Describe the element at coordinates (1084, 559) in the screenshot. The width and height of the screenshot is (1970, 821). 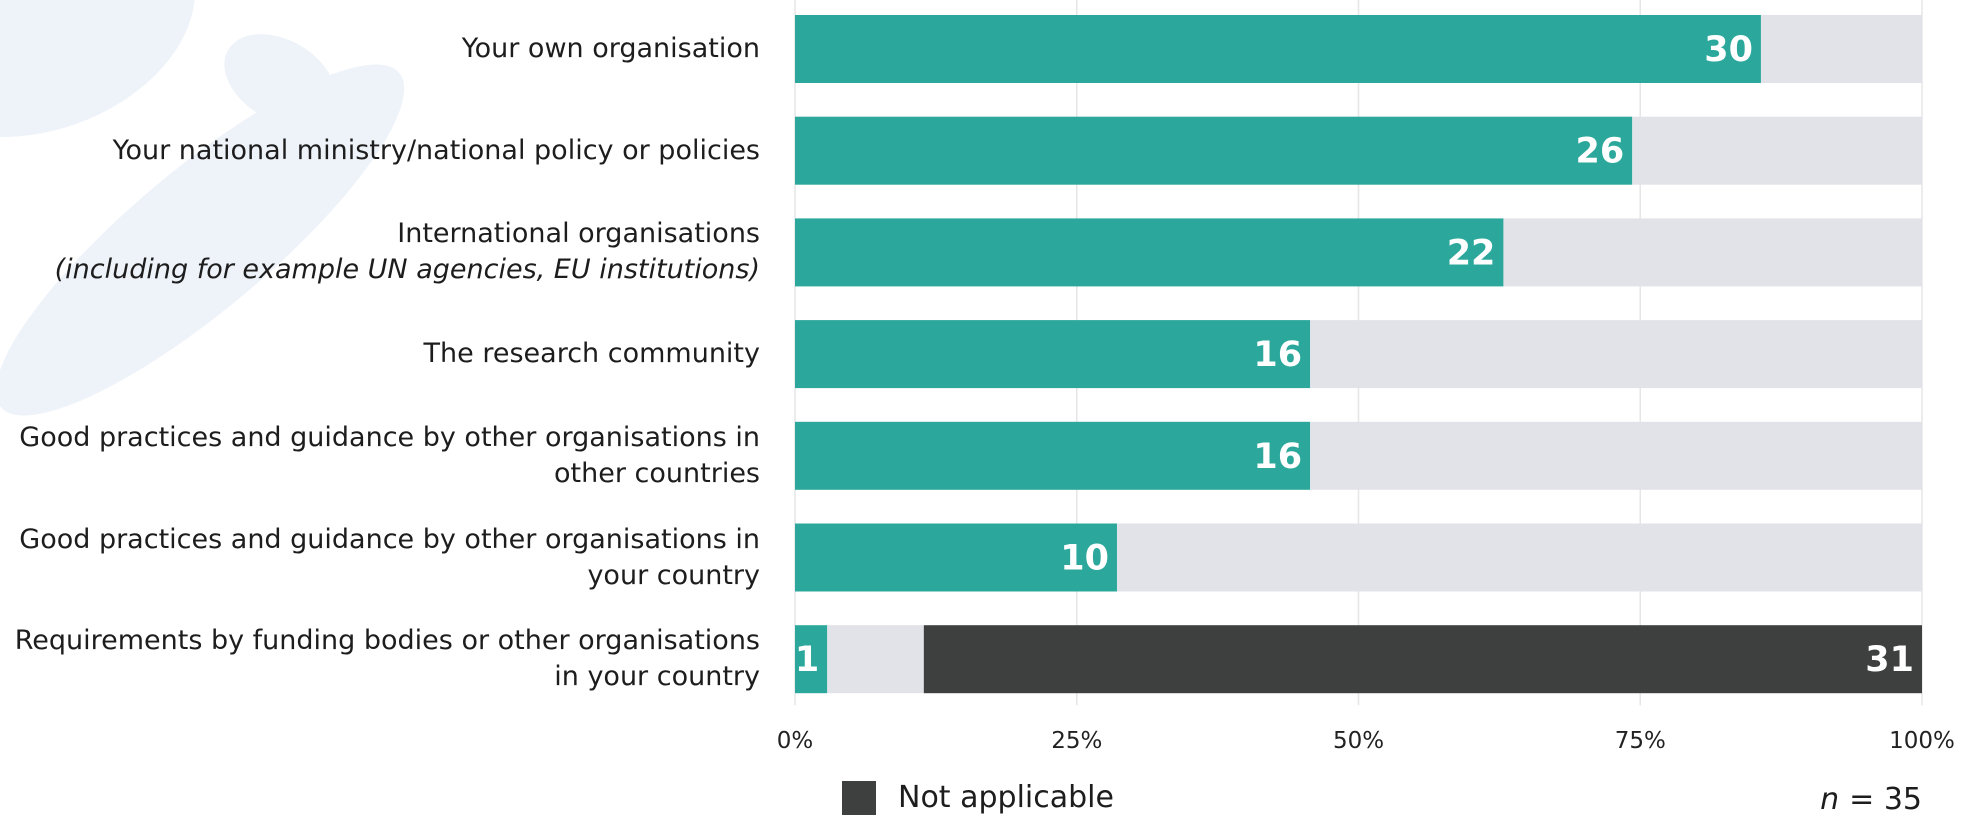
I see `value-label: 10` at that location.